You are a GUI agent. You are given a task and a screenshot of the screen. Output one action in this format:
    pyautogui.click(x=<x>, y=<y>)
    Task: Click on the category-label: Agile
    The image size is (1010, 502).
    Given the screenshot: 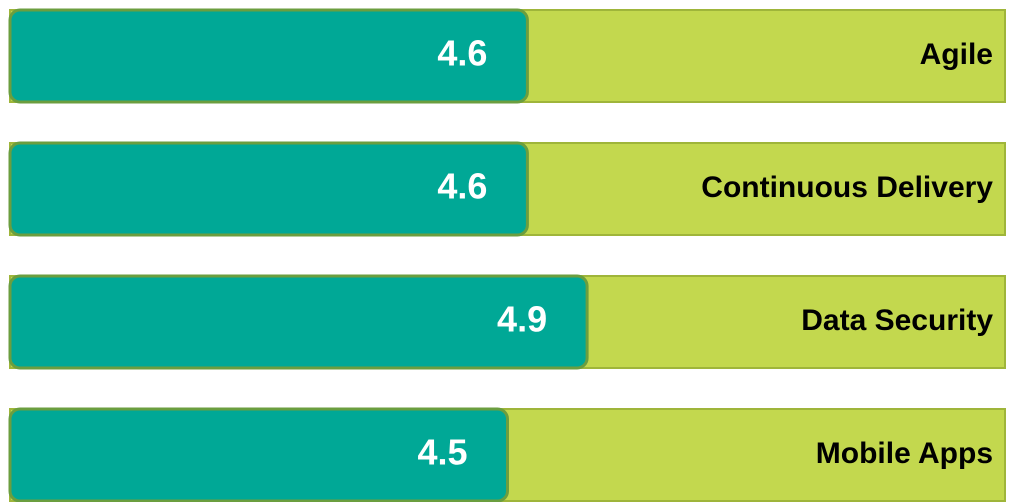 What is the action you would take?
    pyautogui.click(x=956, y=54)
    